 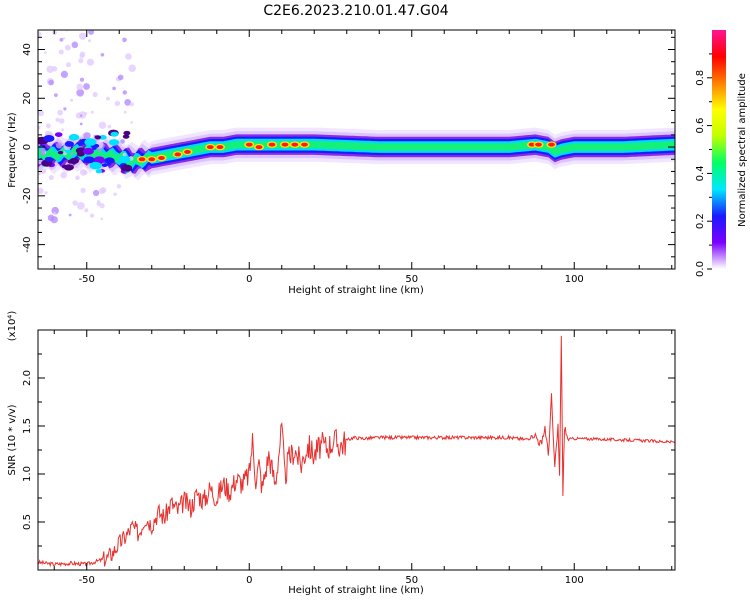 I want to click on snr-xtick-label: -50, so click(x=87, y=580).